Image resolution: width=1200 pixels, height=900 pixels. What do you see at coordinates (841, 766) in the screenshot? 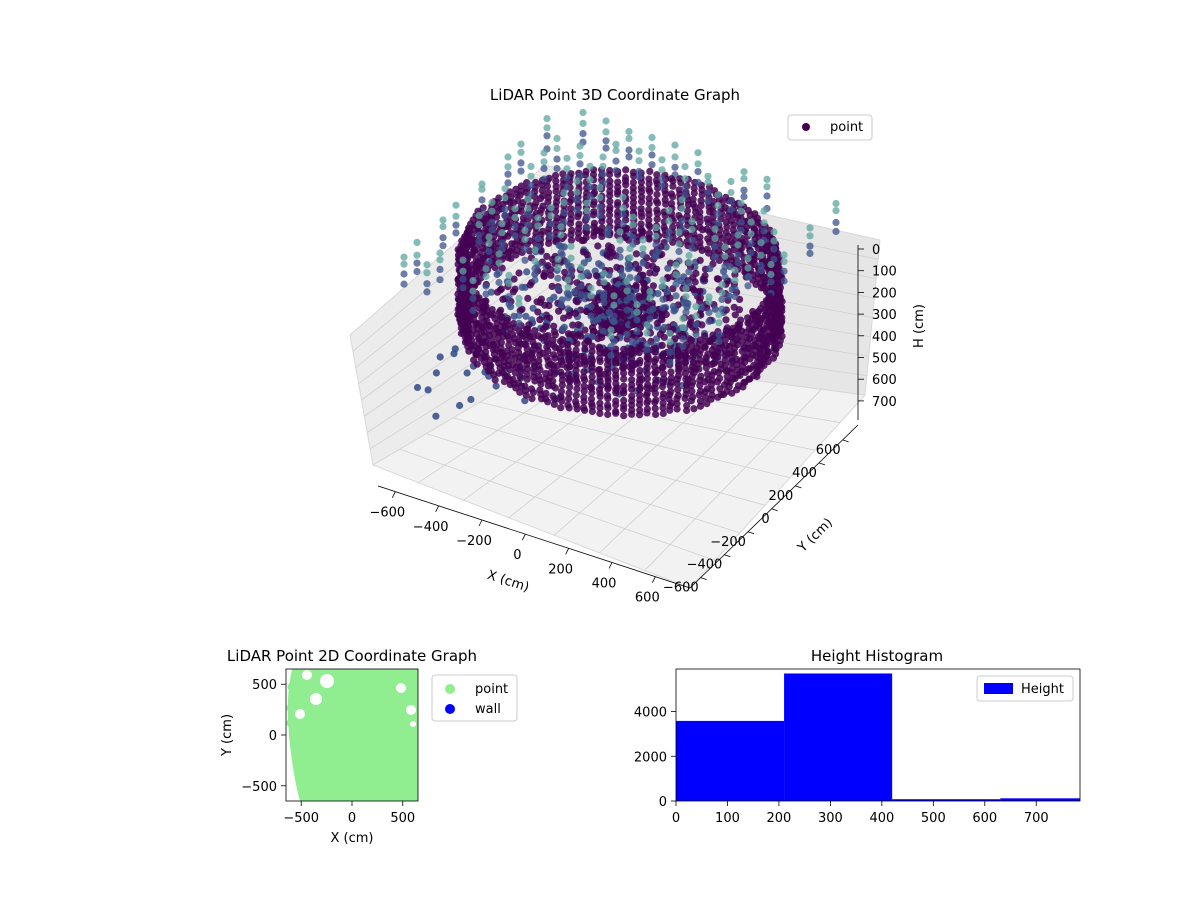
I see `histogram-ticks: 0 100 200 300 400 500 600 700 0 2000 4000` at bounding box center [841, 766].